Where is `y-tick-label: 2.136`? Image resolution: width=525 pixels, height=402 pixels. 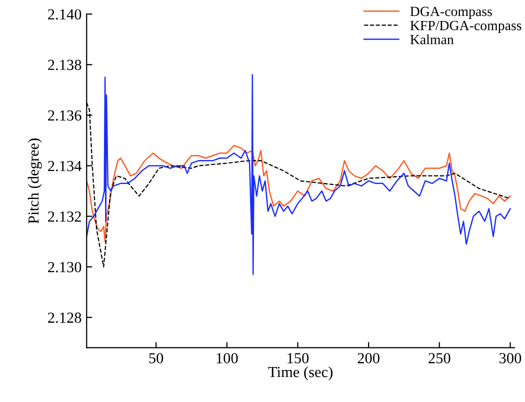
y-tick-label: 2.136 is located at coordinates (65, 115).